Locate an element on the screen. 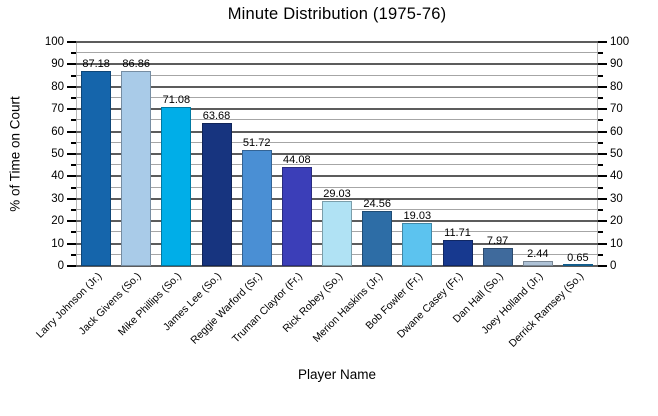 The width and height of the screenshot is (658, 416). y-tick-label-left: 40 is located at coordinates (57, 176).